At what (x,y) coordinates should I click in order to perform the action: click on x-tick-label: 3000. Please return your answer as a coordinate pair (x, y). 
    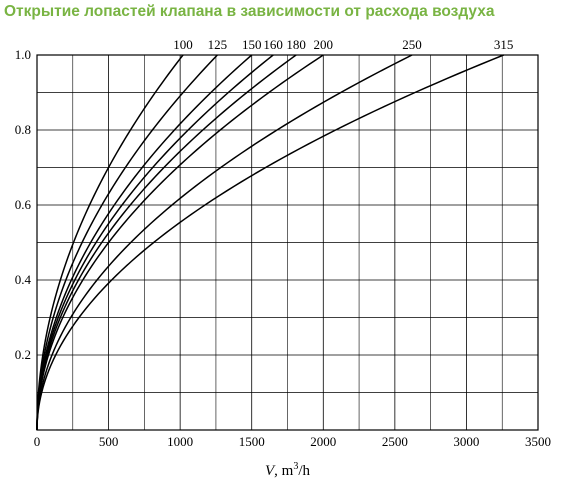
    Looking at the image, I should click on (466, 441).